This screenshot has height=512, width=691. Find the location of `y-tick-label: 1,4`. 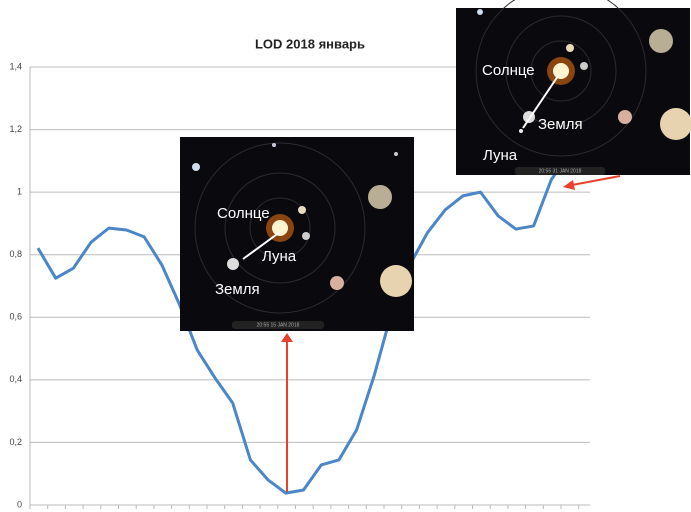

y-tick-label: 1,4 is located at coordinates (15, 66).